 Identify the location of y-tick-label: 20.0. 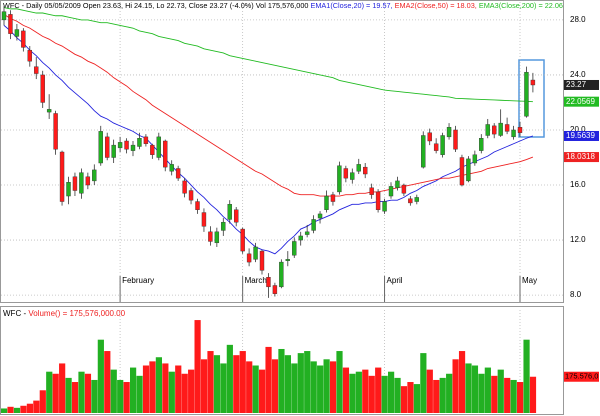
(578, 129).